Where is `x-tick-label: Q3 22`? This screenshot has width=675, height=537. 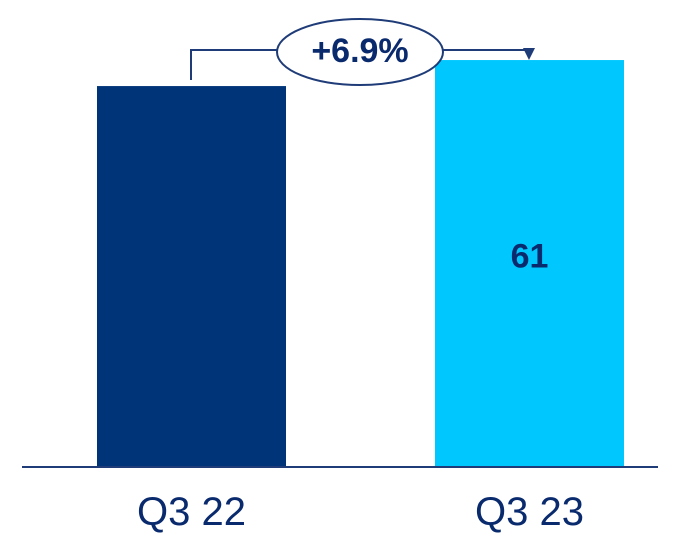
x-tick-label: Q3 22 is located at coordinates (191, 512).